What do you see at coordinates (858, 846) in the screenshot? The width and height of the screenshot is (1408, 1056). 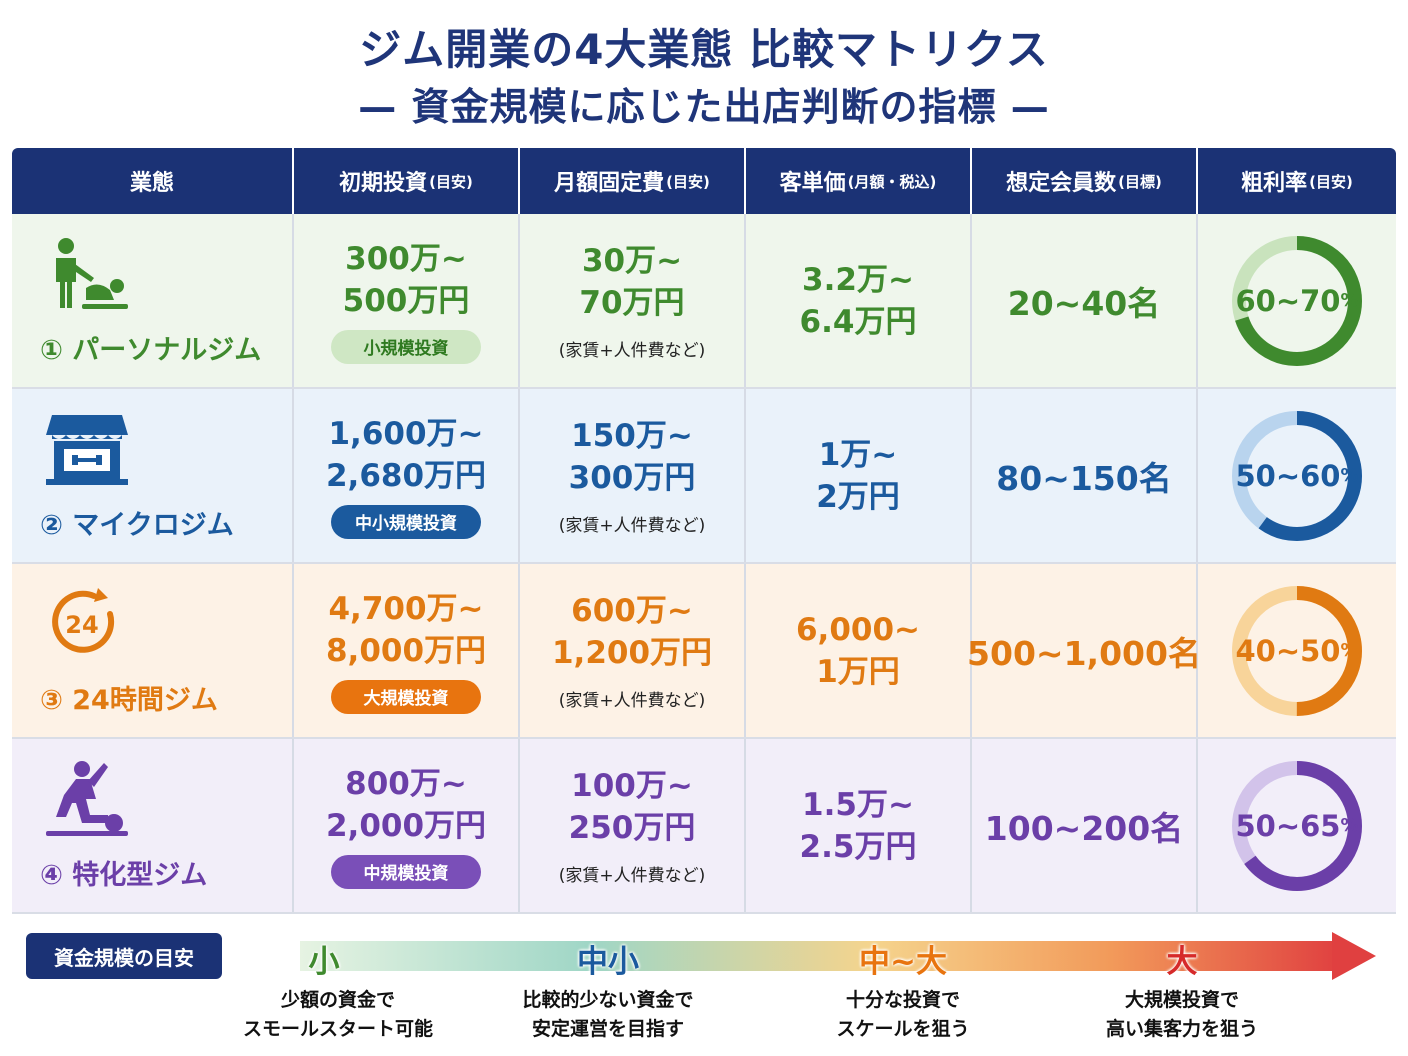 I see `unit-price-max: 2.5万円` at bounding box center [858, 846].